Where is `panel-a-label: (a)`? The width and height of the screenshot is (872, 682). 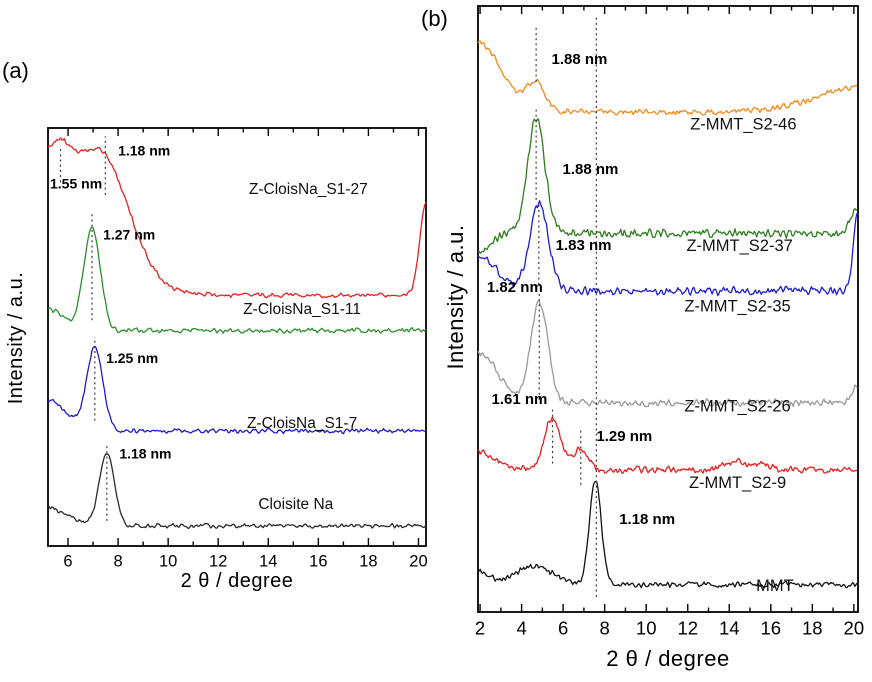
panel-a-label: (a) is located at coordinates (15, 70).